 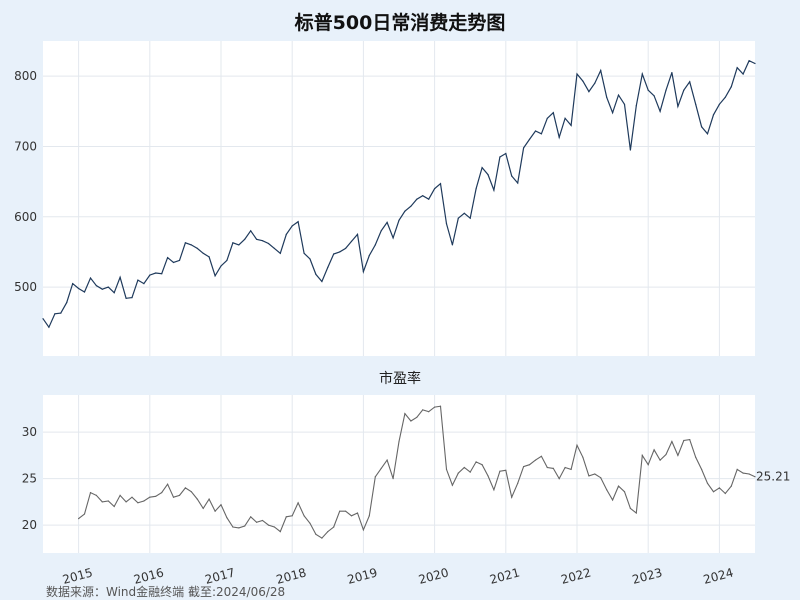 What do you see at coordinates (29, 432) in the screenshot?
I see `lower-y-tick-30: 30` at bounding box center [29, 432].